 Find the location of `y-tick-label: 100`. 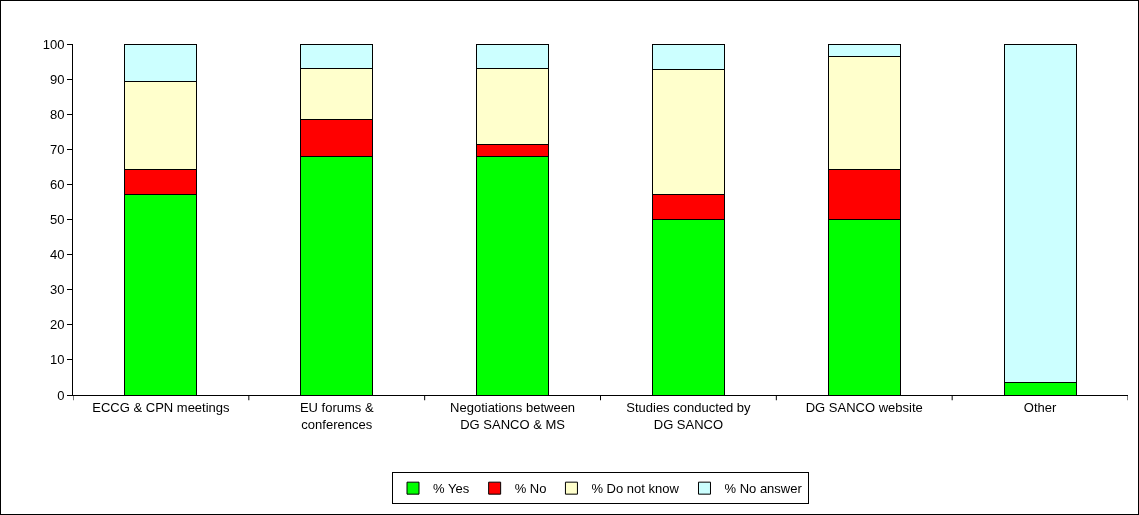

y-tick-label: 100 is located at coordinates (53, 44).